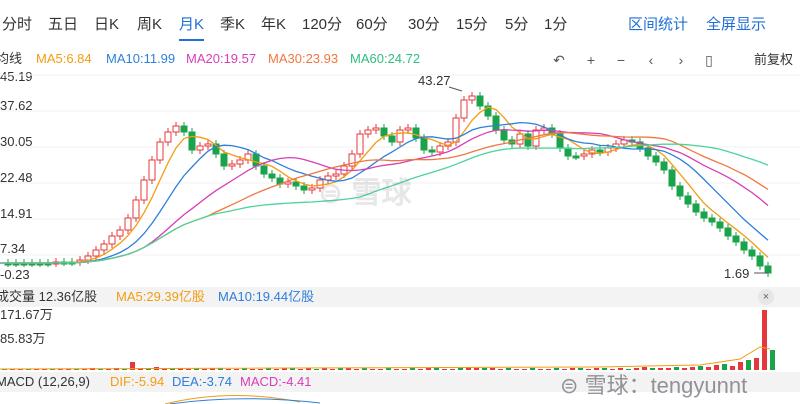 This screenshot has height=404, width=800. What do you see at coordinates (591, 60) in the screenshot?
I see `zoom-in-icon: +` at bounding box center [591, 60].